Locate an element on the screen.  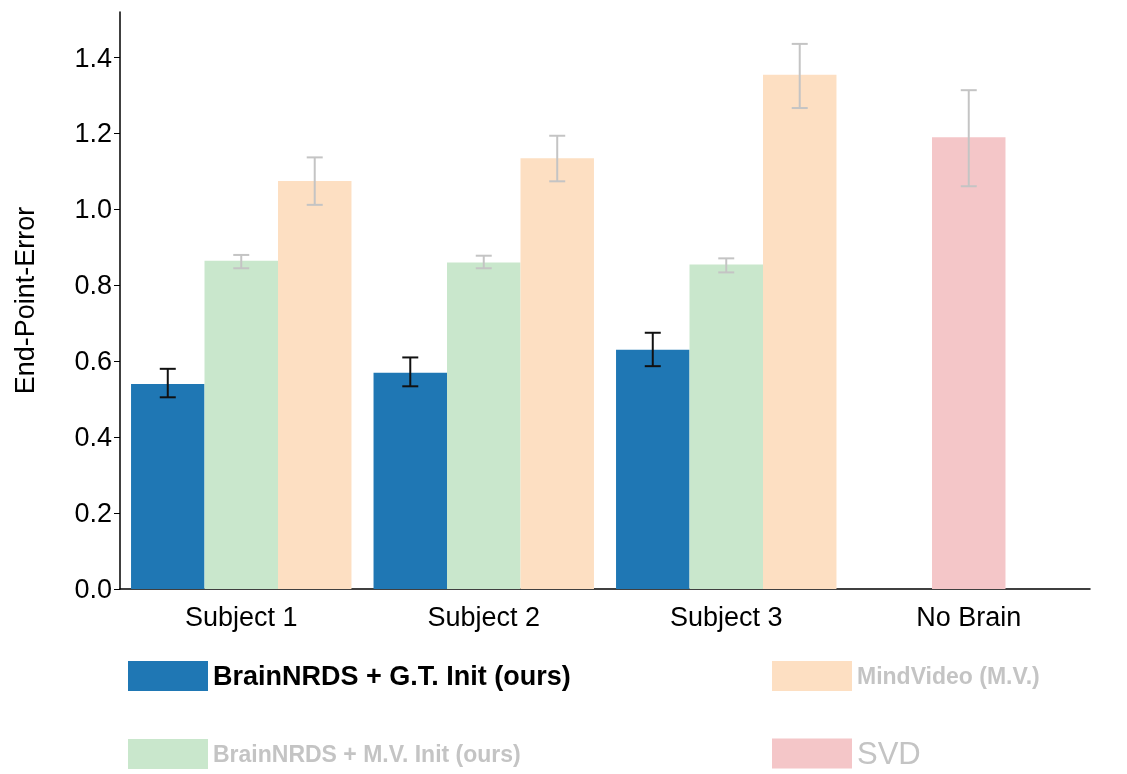
y-axis-title: End-Point-Error is located at coordinates (24, 300).